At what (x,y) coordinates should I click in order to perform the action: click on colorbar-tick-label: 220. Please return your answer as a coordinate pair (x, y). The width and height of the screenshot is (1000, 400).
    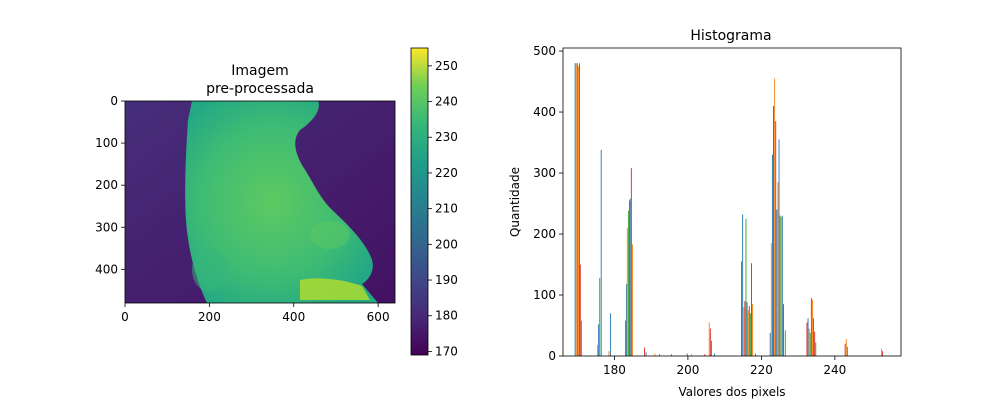
    Looking at the image, I should click on (446, 173).